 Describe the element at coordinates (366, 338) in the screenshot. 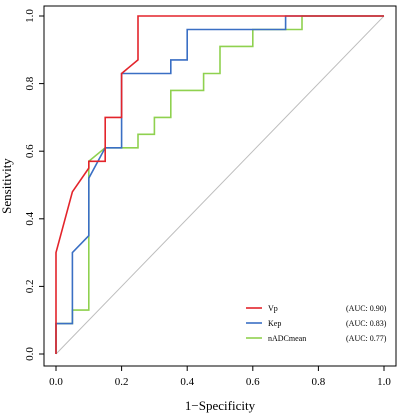

I see `legend-auc-nadcmean: (AUC: 0.77)` at that location.